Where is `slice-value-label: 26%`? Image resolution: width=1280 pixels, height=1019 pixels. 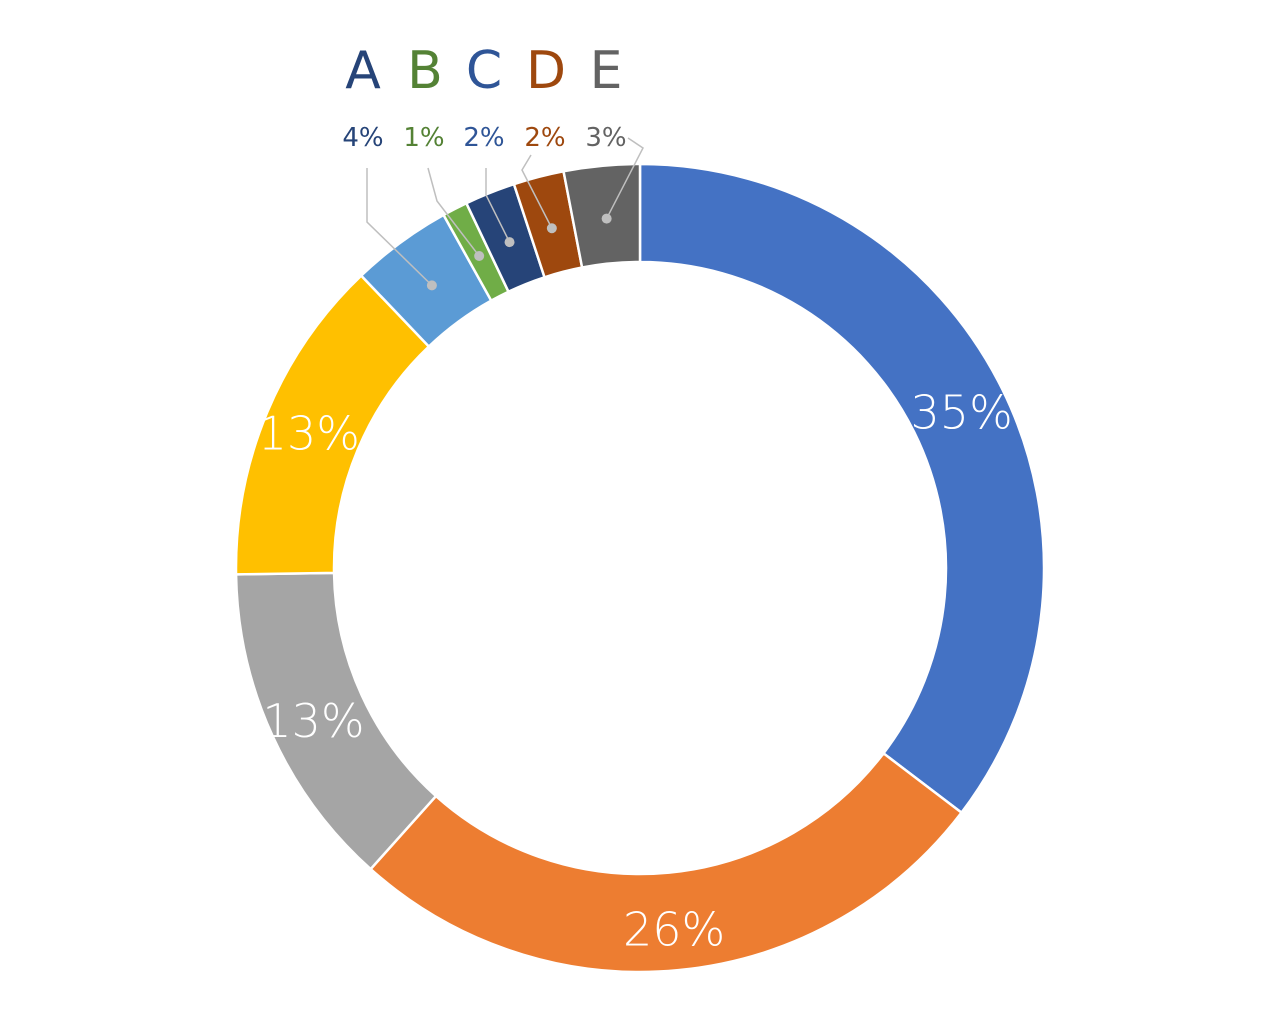 slice-value-label: 26% is located at coordinates (674, 929).